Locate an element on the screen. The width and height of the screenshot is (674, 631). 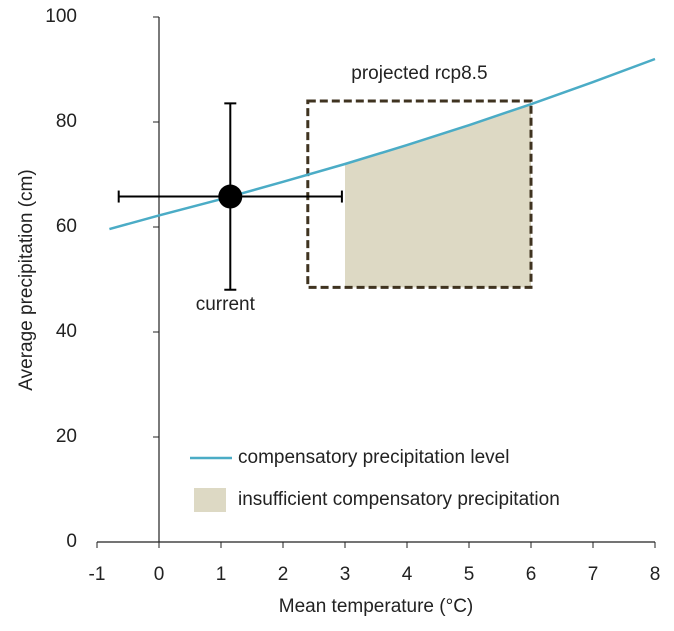
x-tick-label: 0 is located at coordinates (159, 574).